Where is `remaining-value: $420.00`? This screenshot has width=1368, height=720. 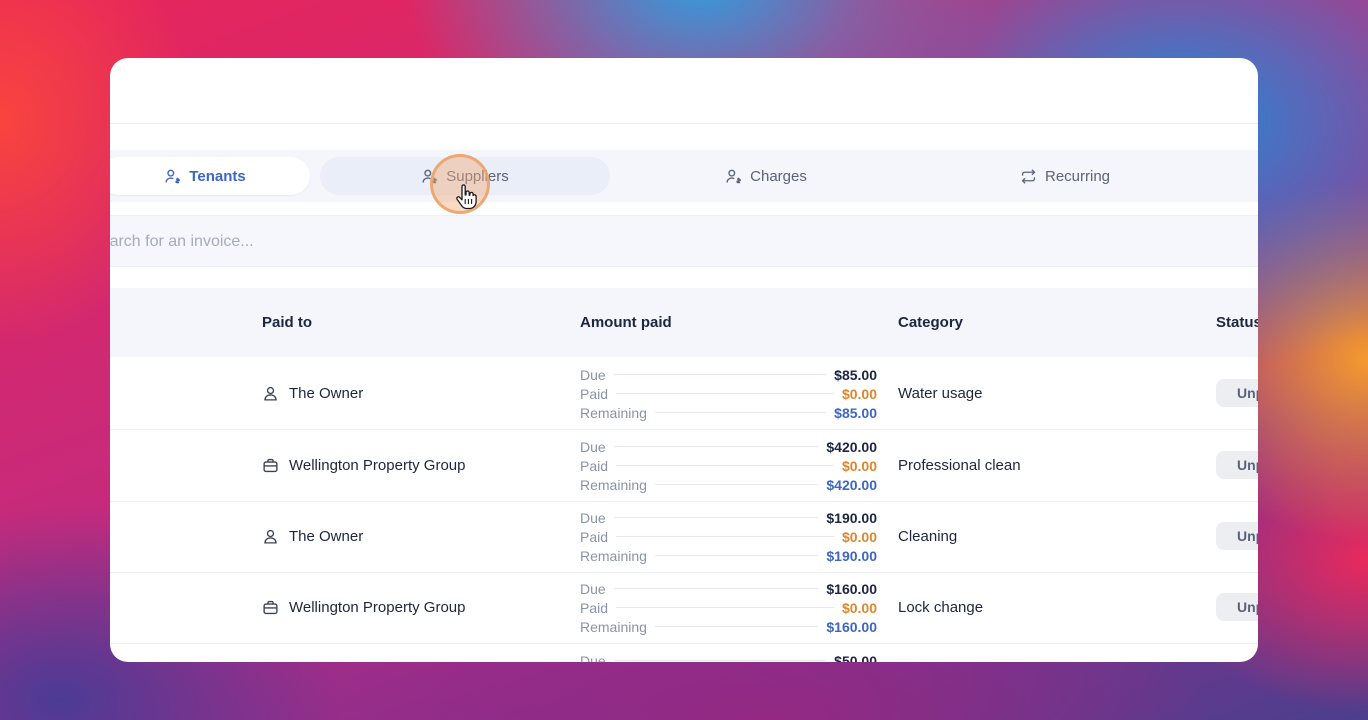
remaining-value: $420.00 is located at coordinates (851, 484).